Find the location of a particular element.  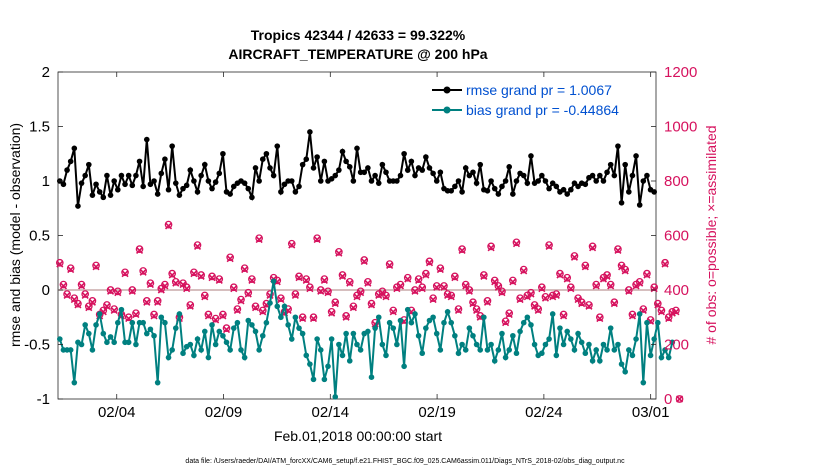

y-tick-label-right: 0 is located at coordinates (668, 399).